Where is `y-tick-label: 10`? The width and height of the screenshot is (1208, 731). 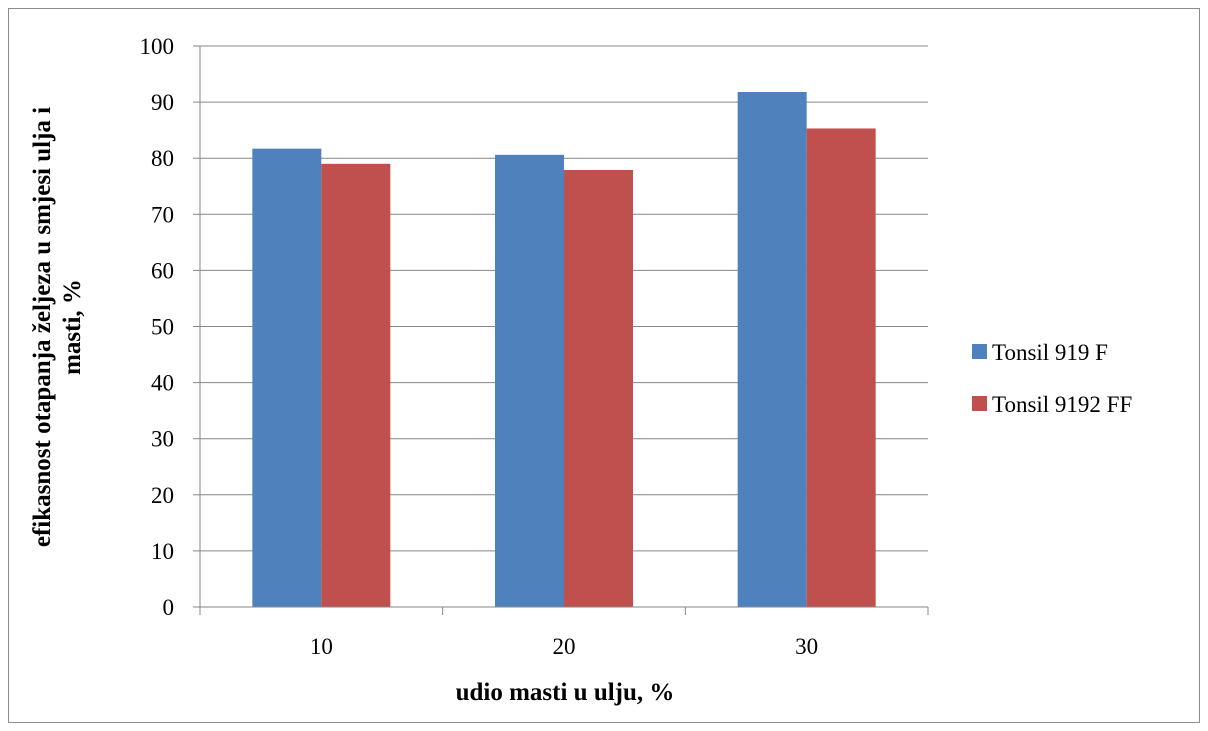
y-tick-label: 10 is located at coordinates (162, 551).